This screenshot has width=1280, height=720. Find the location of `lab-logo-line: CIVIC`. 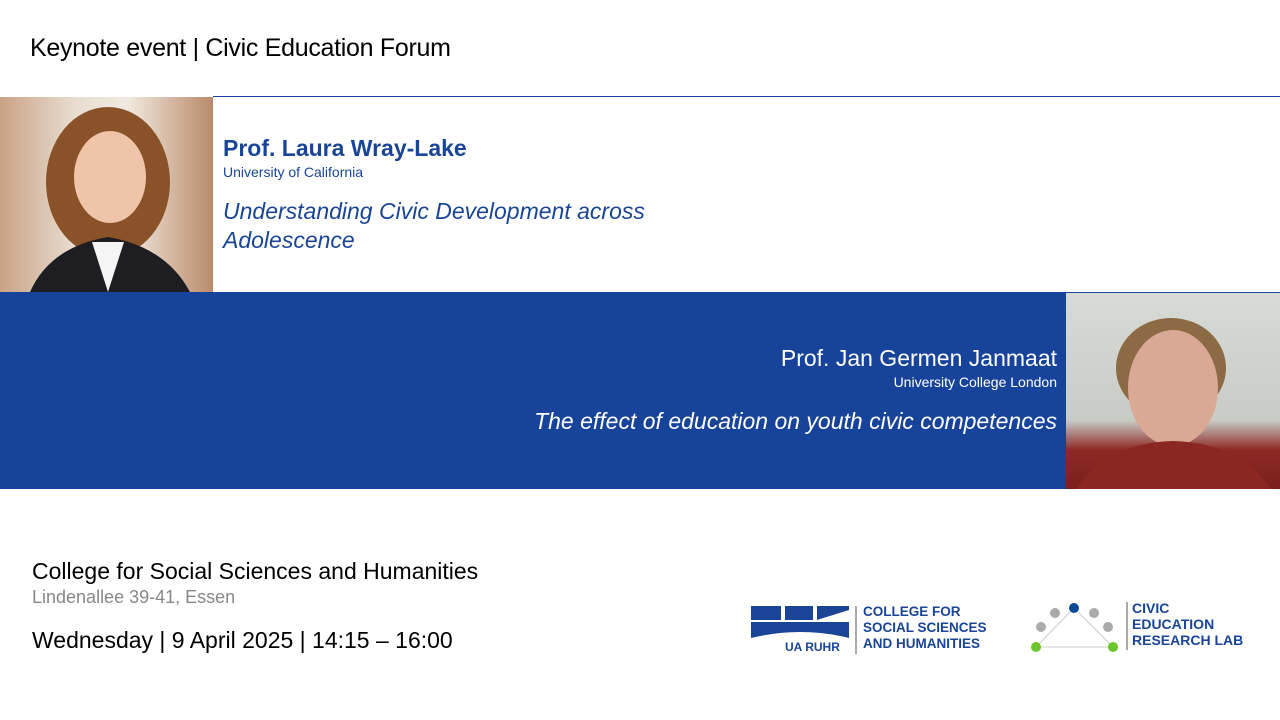

lab-logo-line: CIVIC is located at coordinates (1151, 608).